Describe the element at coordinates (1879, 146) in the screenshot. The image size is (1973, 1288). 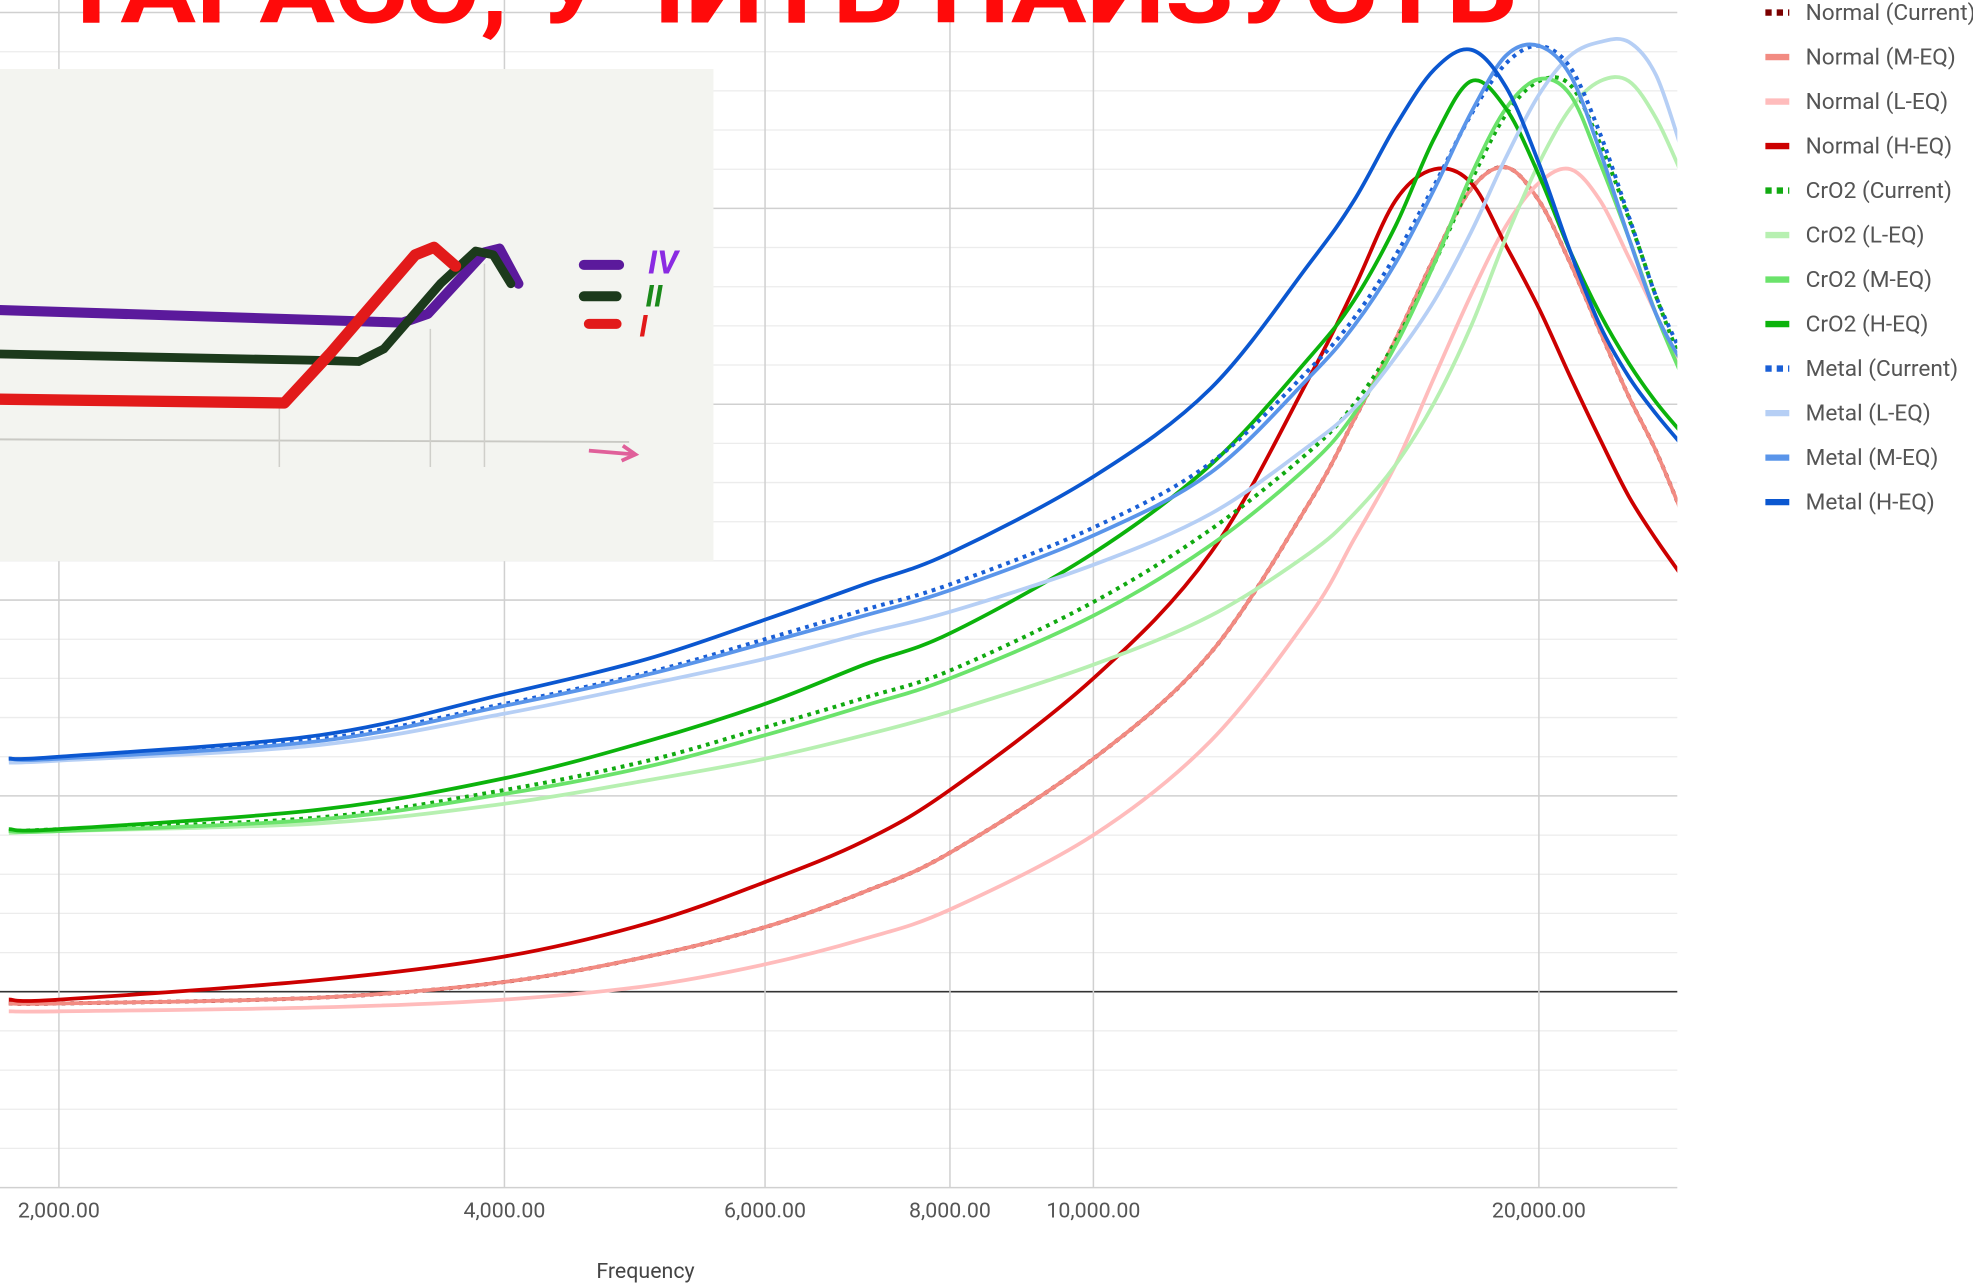
I see `legend-label: Normal (H-EQ)` at that location.